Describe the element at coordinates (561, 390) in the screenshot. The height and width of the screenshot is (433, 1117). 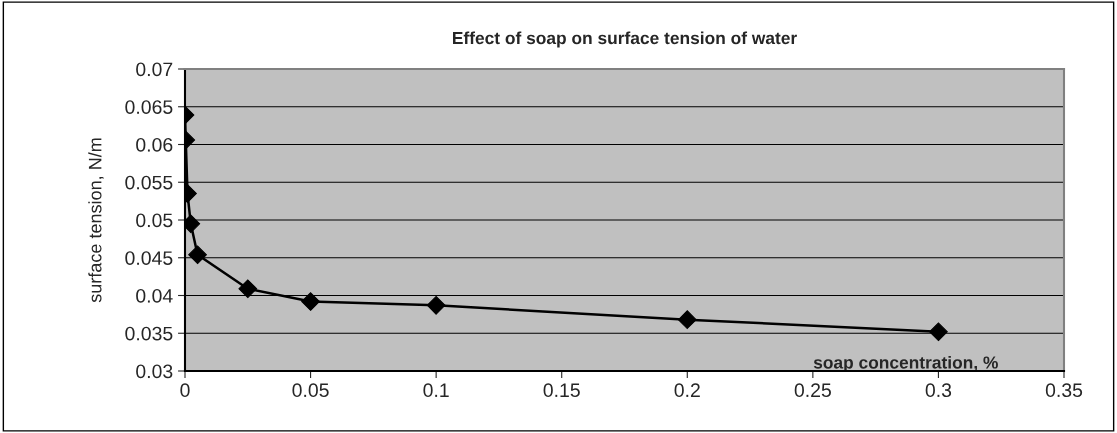
I see `x-tick-label: 0.15` at that location.